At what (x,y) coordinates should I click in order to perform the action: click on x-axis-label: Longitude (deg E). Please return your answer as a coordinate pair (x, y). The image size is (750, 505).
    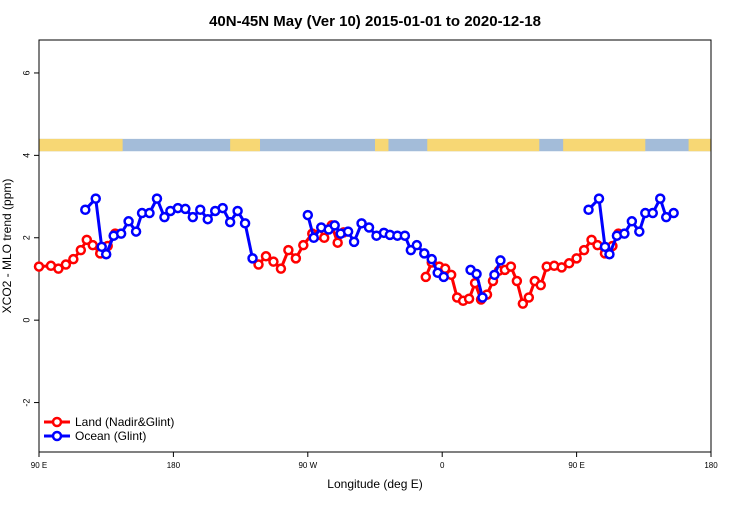
    Looking at the image, I should click on (374, 484).